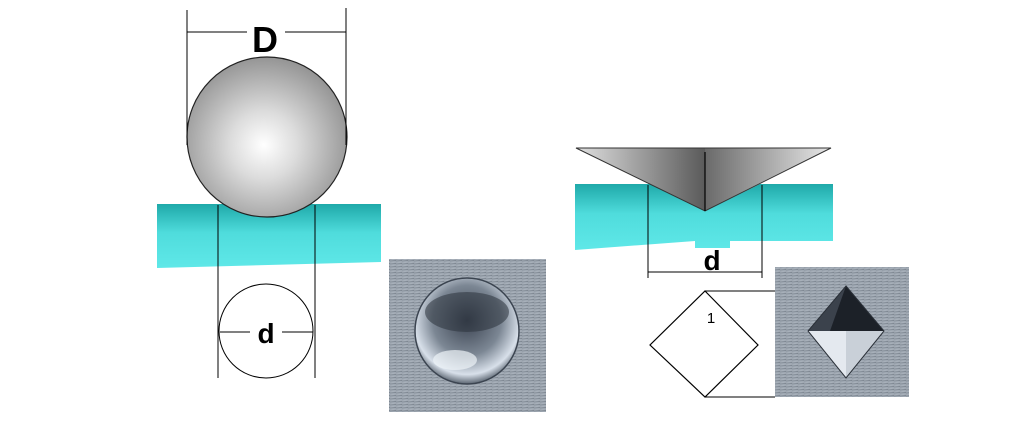  Describe the element at coordinates (842, 332) in the screenshot. I see `vickers-indent-photo` at that location.